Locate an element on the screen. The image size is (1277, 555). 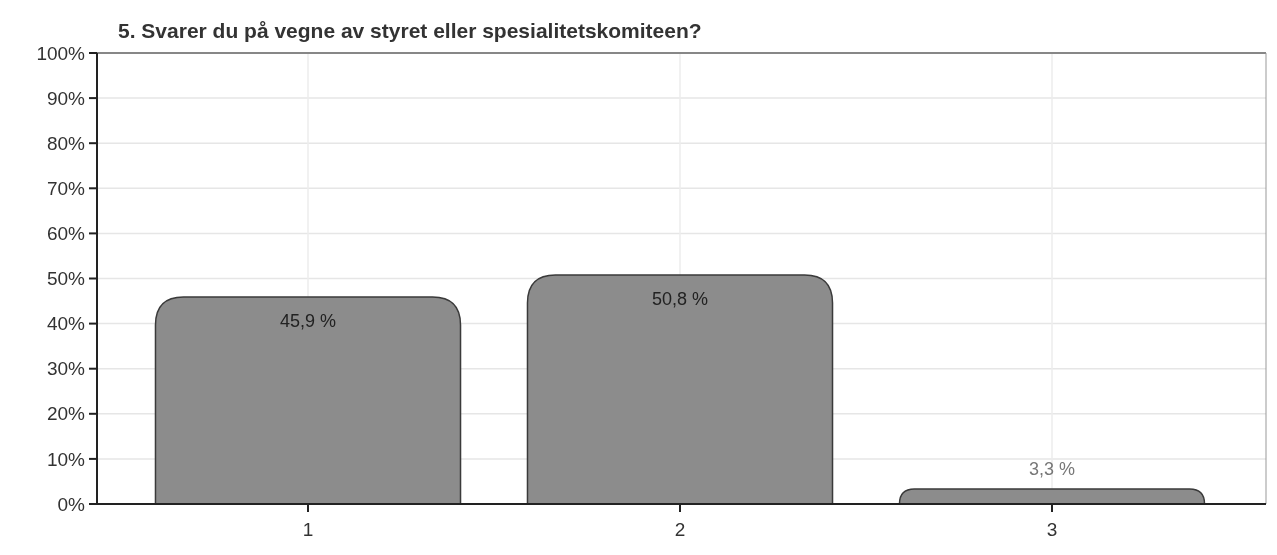
y-tick-label: 20% is located at coordinates (66, 414).